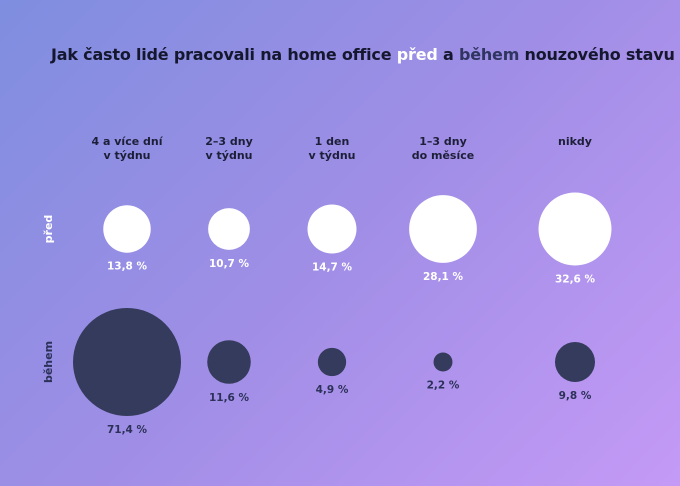 The height and width of the screenshot is (486, 680). I want to click on data-label: 4,9 %, so click(332, 390).